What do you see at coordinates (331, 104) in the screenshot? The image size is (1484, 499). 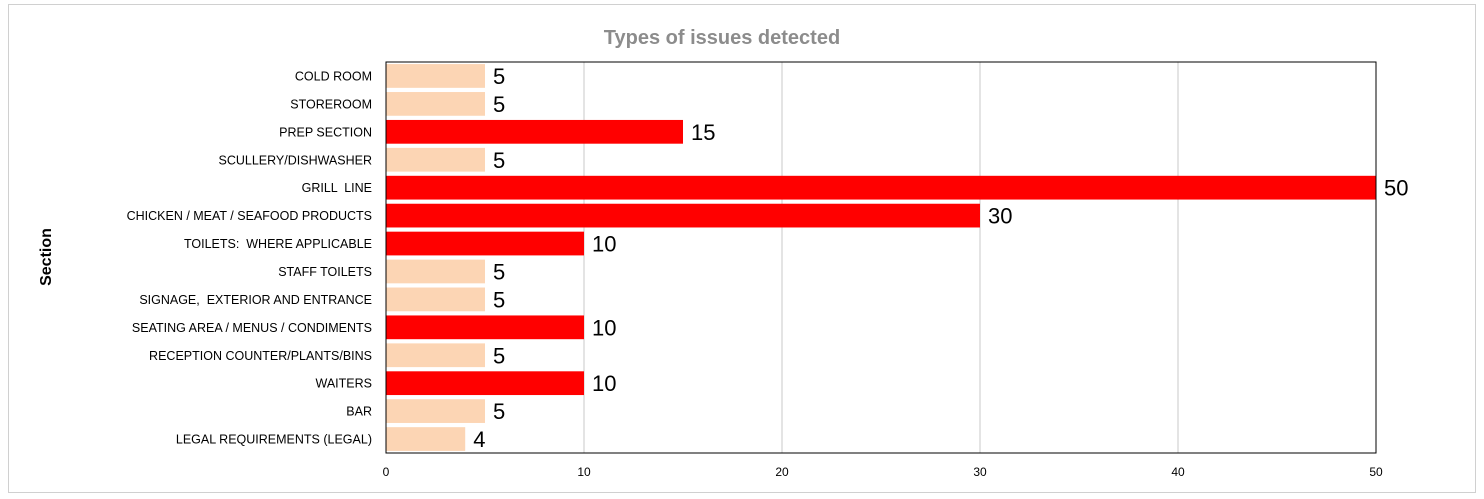 I see `category-label: STOREROOM` at bounding box center [331, 104].